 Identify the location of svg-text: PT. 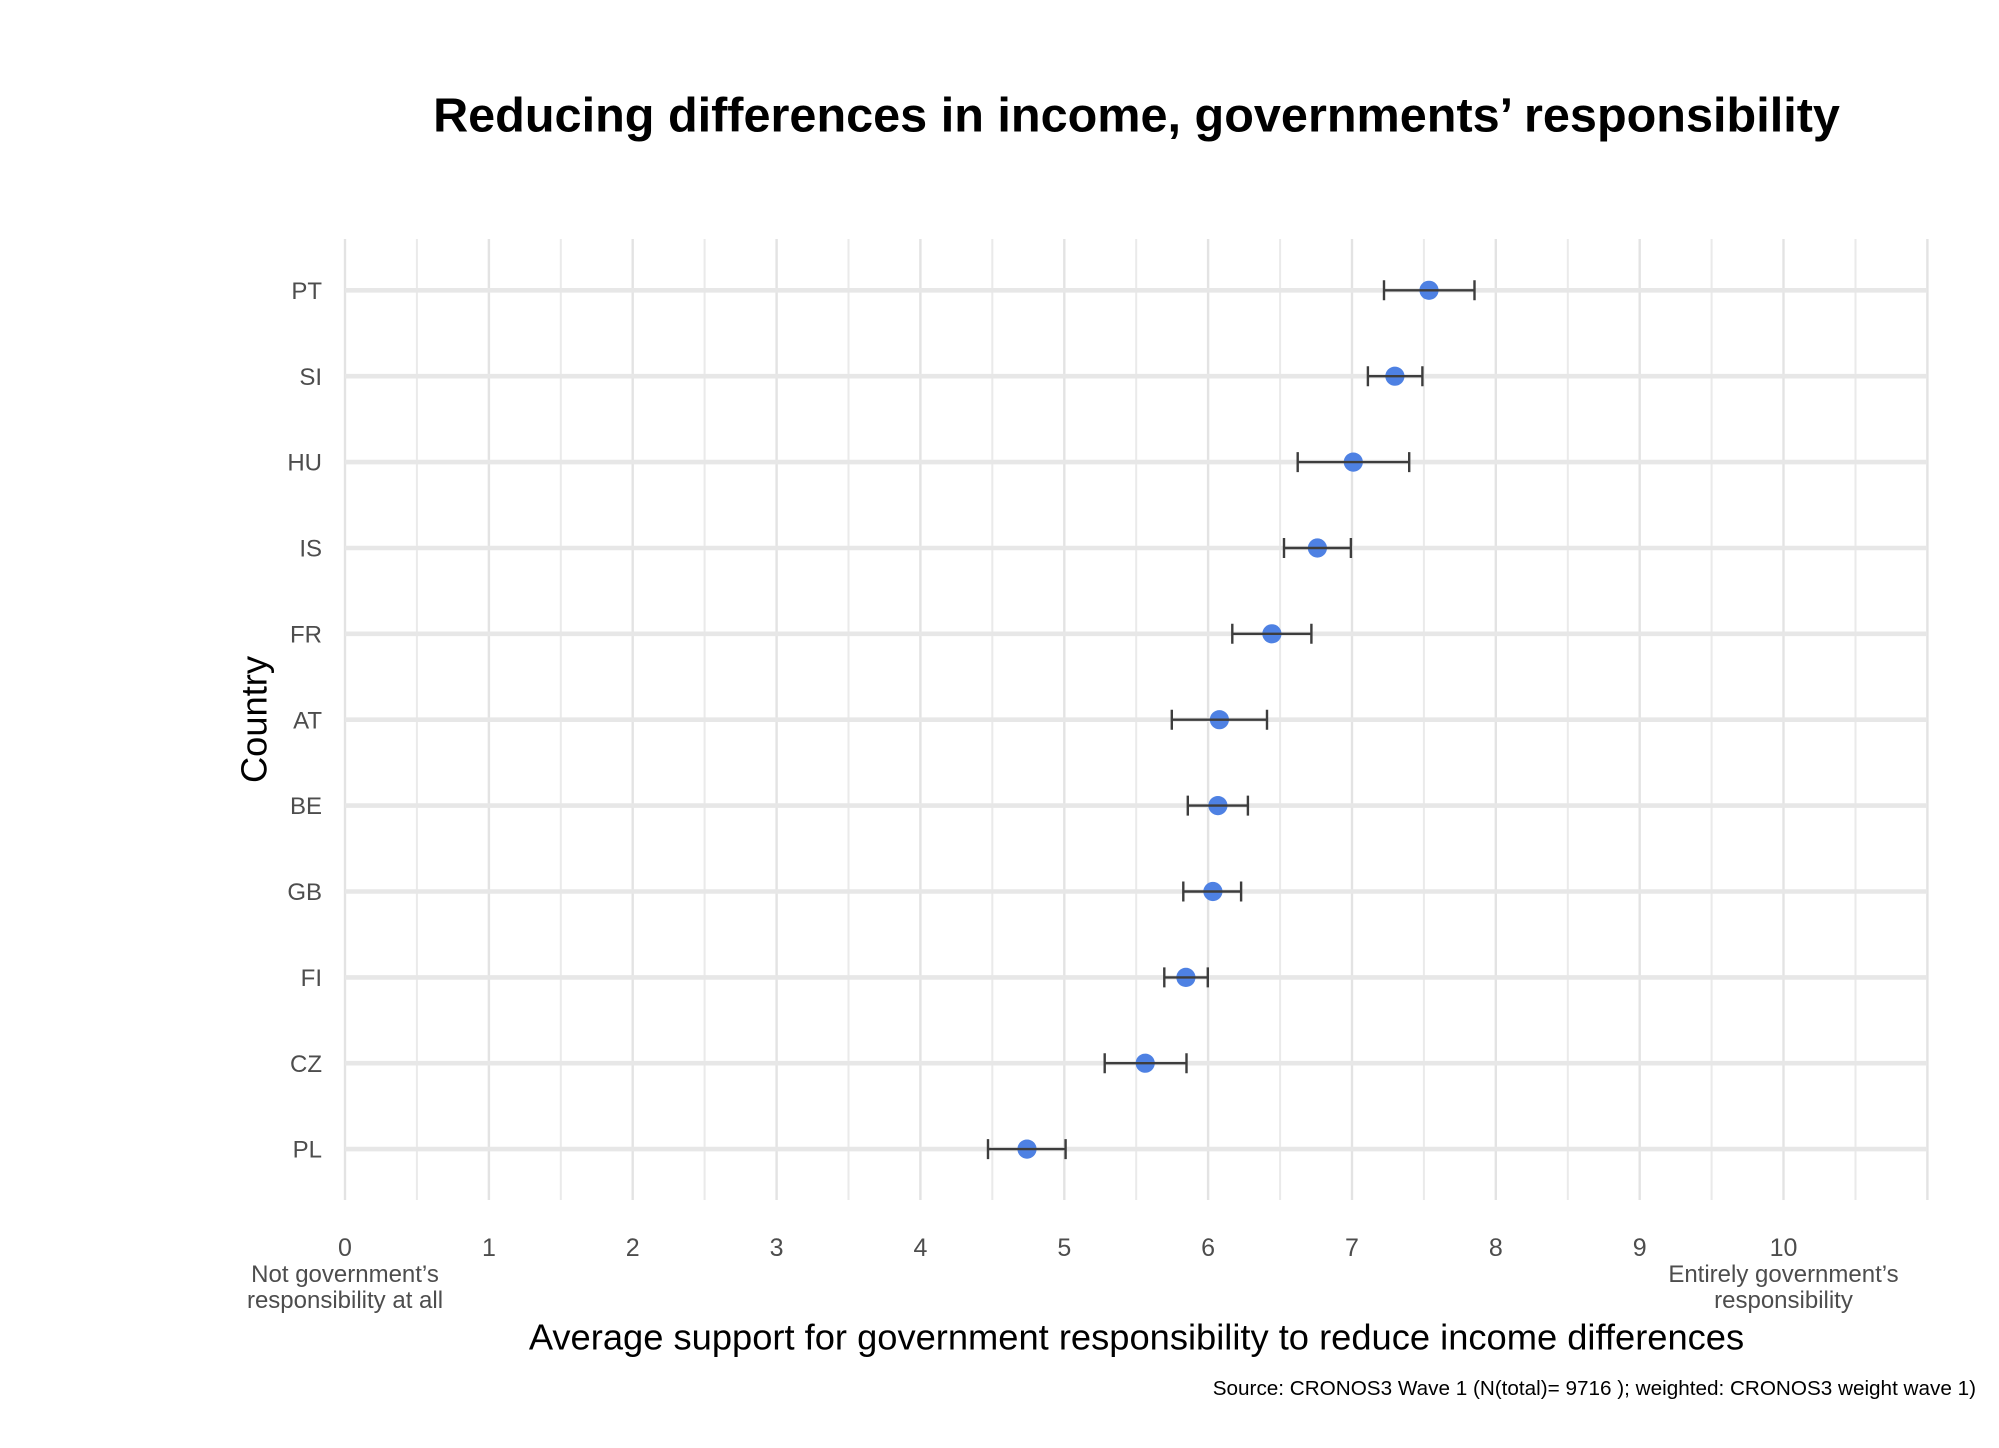
(306, 291).